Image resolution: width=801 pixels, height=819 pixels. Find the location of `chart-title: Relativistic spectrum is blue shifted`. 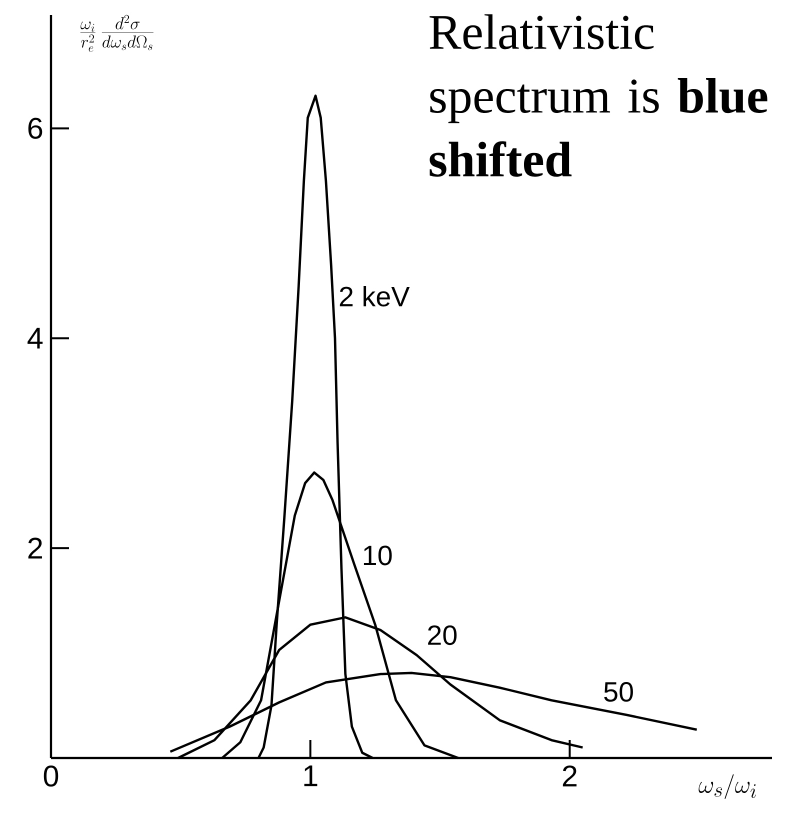

chart-title: Relativistic spectrum is blue shifted is located at coordinates (599, 95).